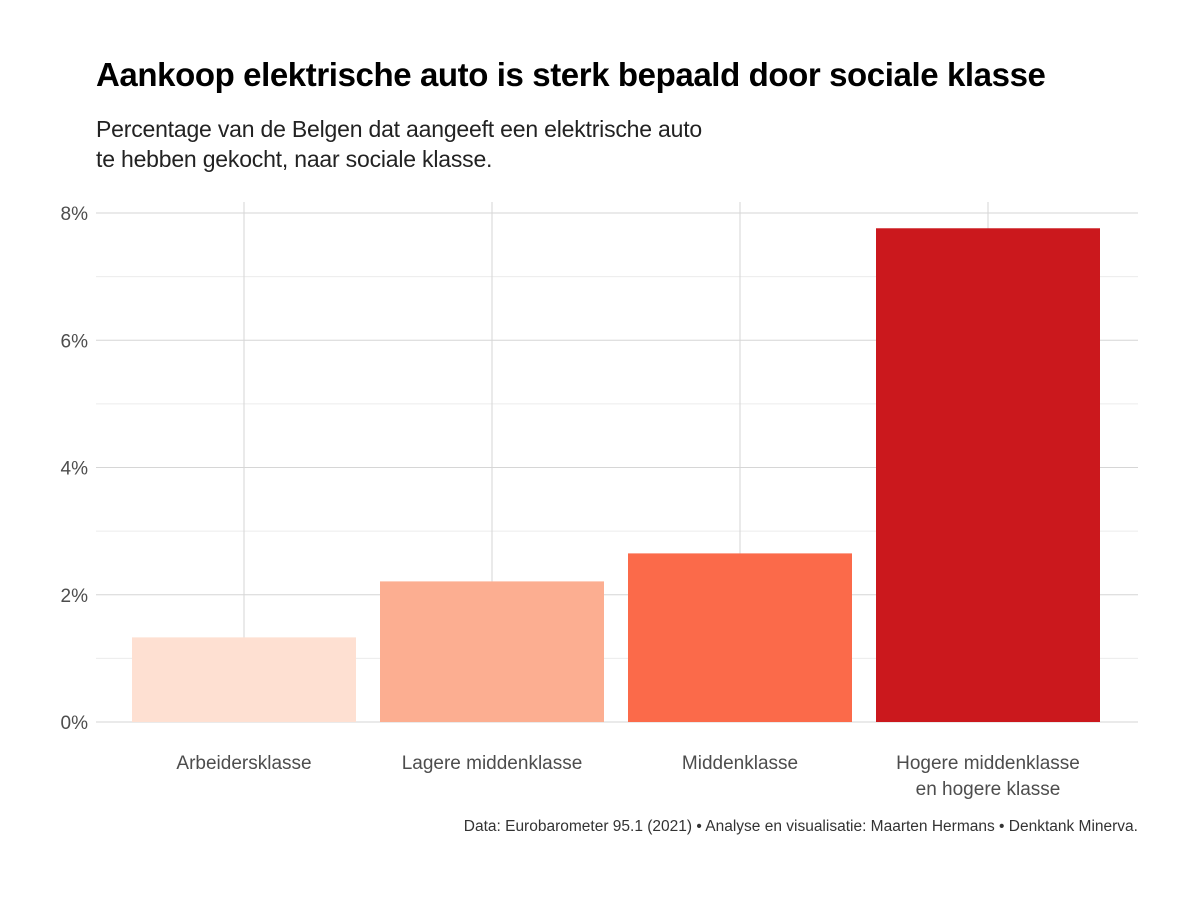  Describe the element at coordinates (740, 763) in the screenshot. I see `x-tick-label: Middenklasse` at that location.